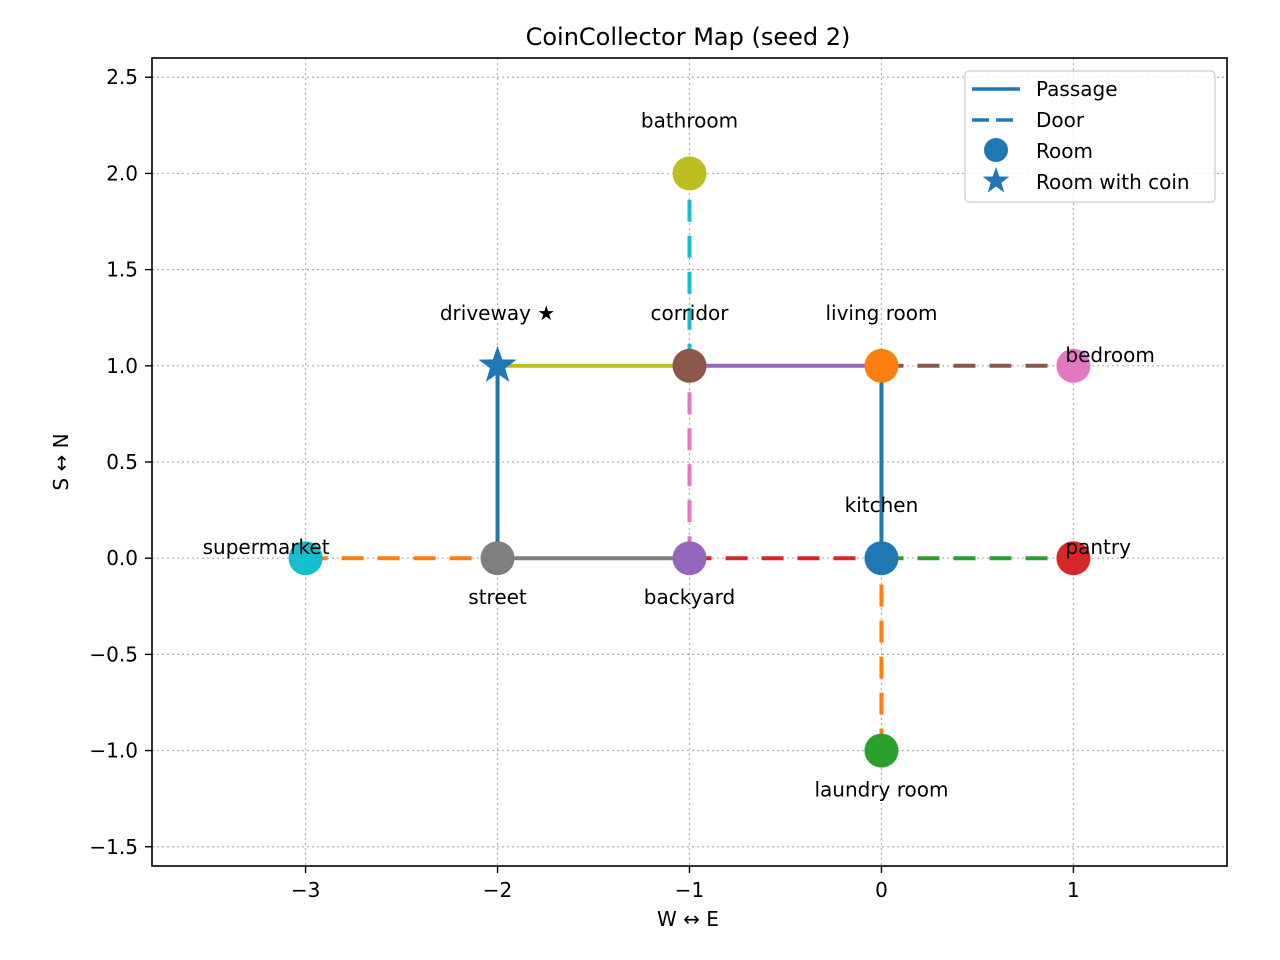  Describe the element at coordinates (688, 919) in the screenshot. I see `x-axis-label: W ↔ E` at that location.